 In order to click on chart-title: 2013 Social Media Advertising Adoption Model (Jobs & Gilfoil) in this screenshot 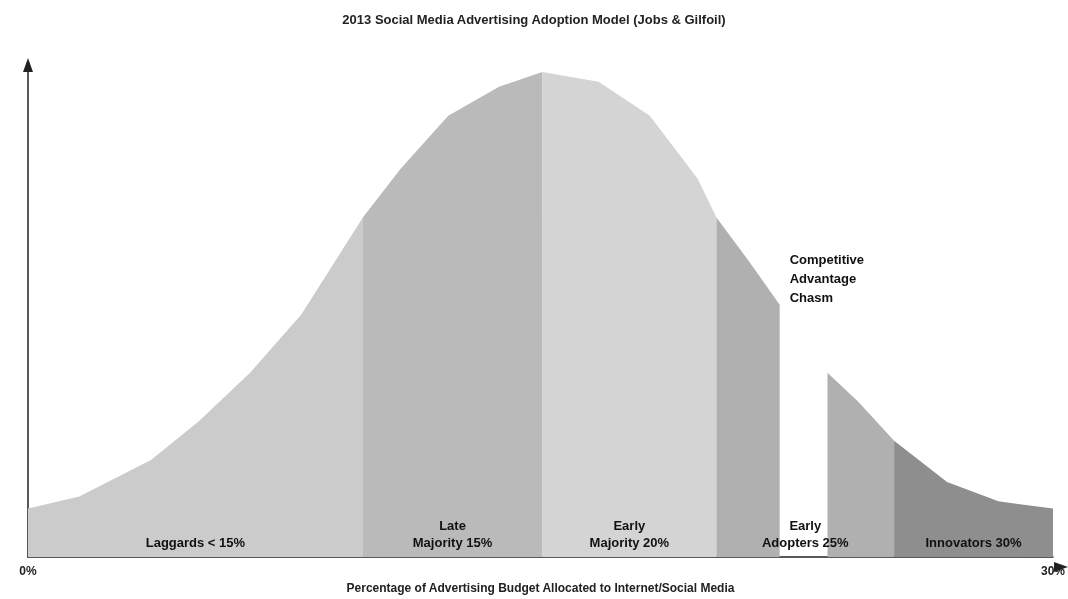, I will do `click(534, 19)`.